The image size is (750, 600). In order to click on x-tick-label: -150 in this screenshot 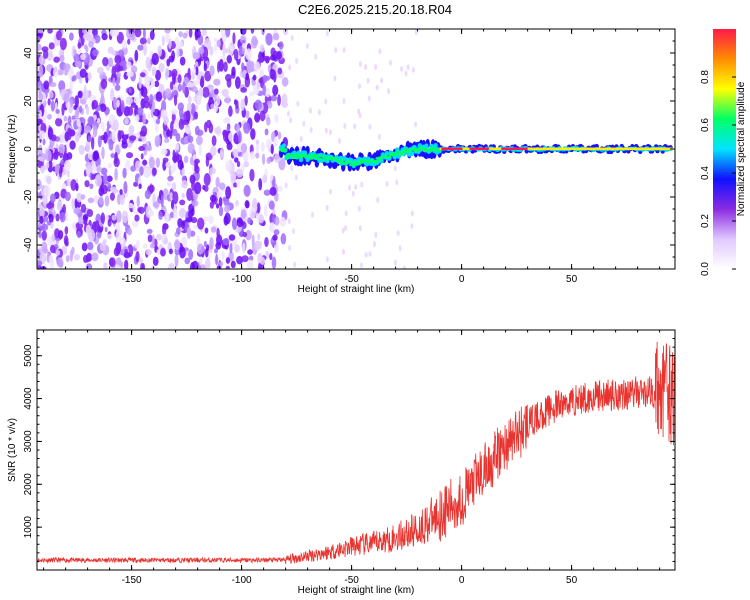, I will do `click(132, 580)`.